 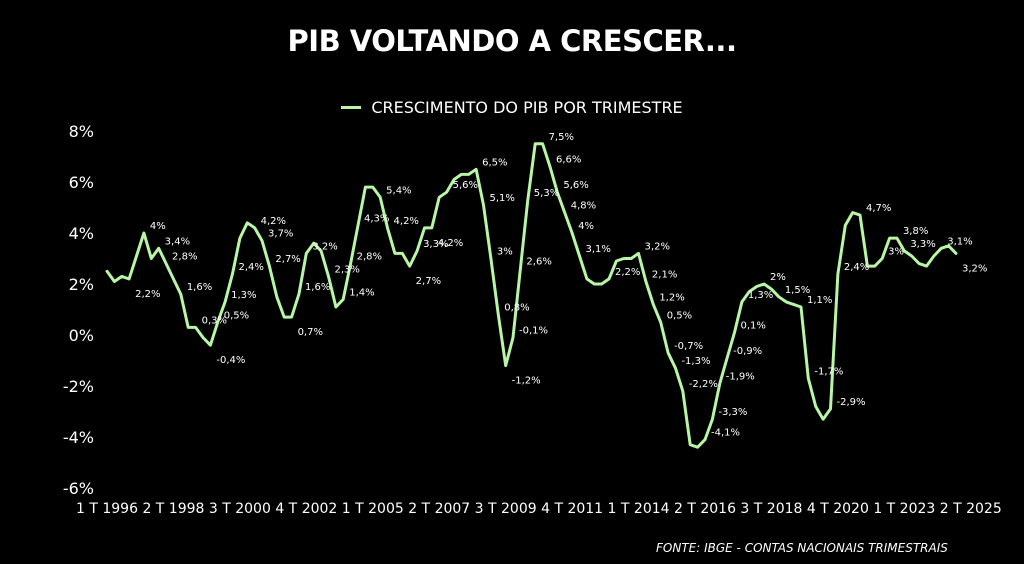 What do you see at coordinates (695, 361) in the screenshot?
I see `data-label: -1,3%` at bounding box center [695, 361].